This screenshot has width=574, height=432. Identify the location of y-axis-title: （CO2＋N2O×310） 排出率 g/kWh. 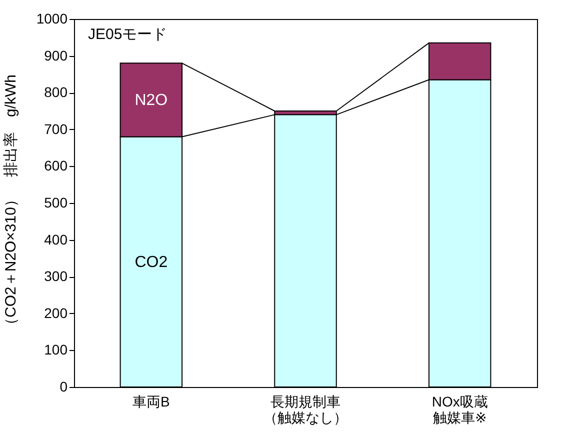
(11, 203).